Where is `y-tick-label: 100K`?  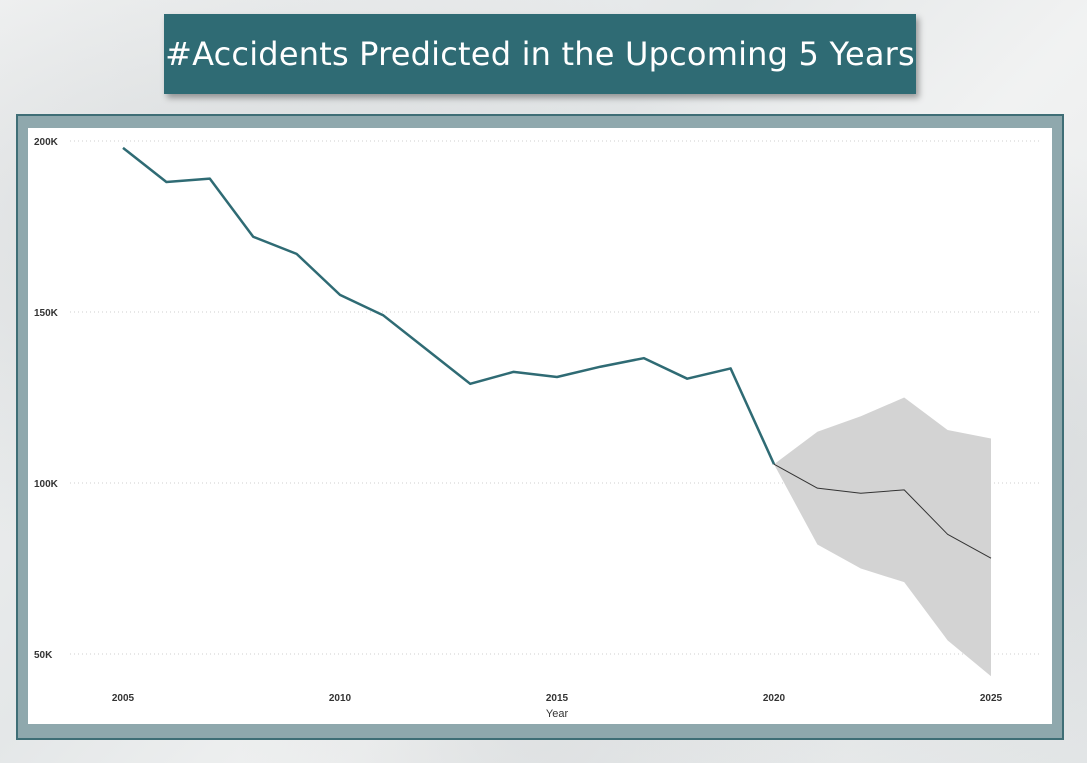
y-tick-label: 100K is located at coordinates (46, 484).